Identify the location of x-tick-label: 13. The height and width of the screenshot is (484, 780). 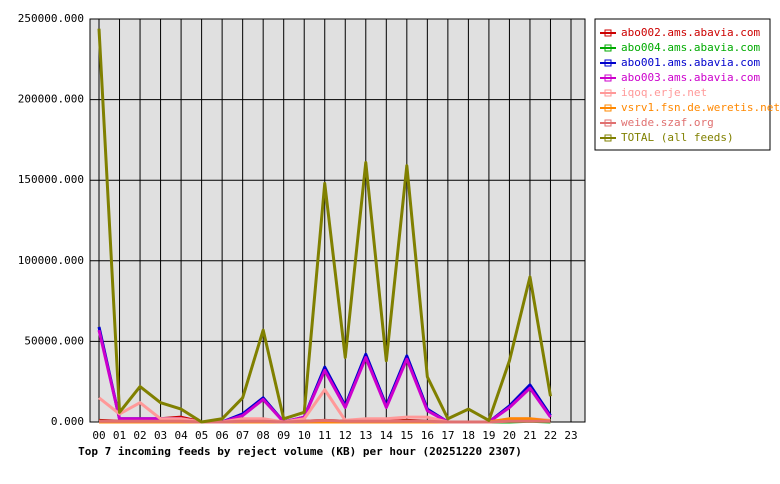
(365, 435).